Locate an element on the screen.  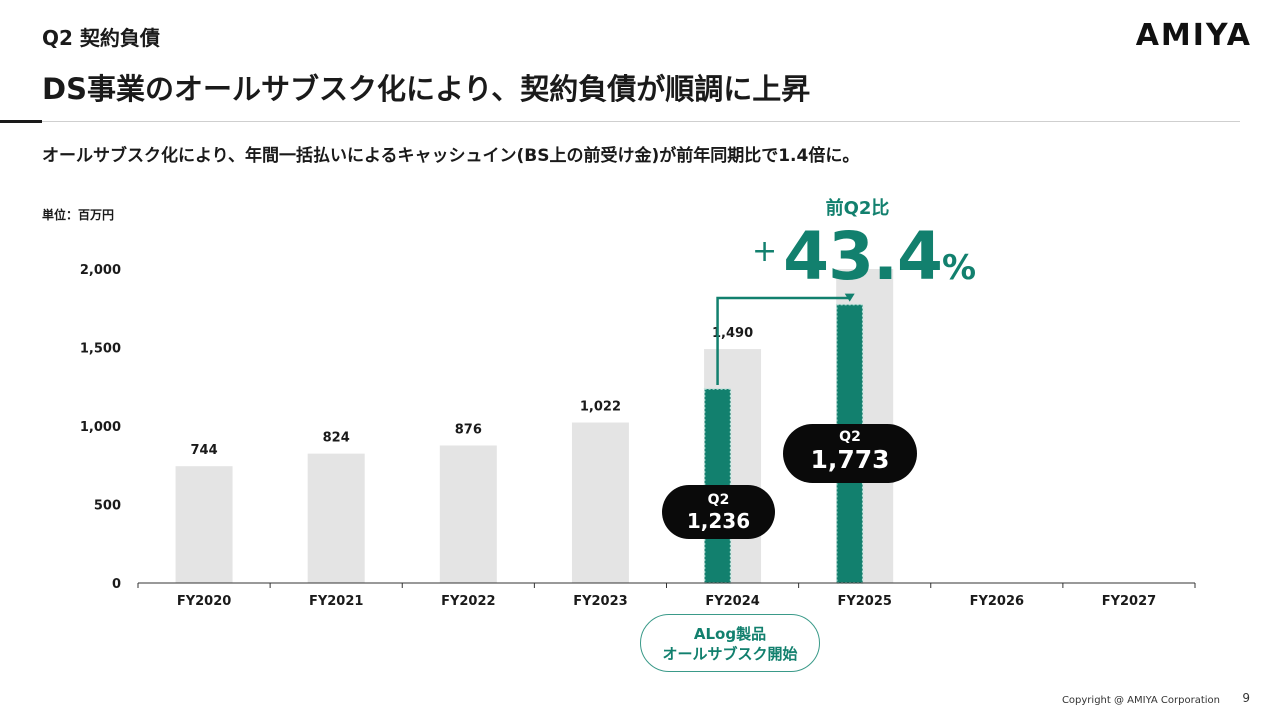
y-tick-label: 0 is located at coordinates (116, 584).